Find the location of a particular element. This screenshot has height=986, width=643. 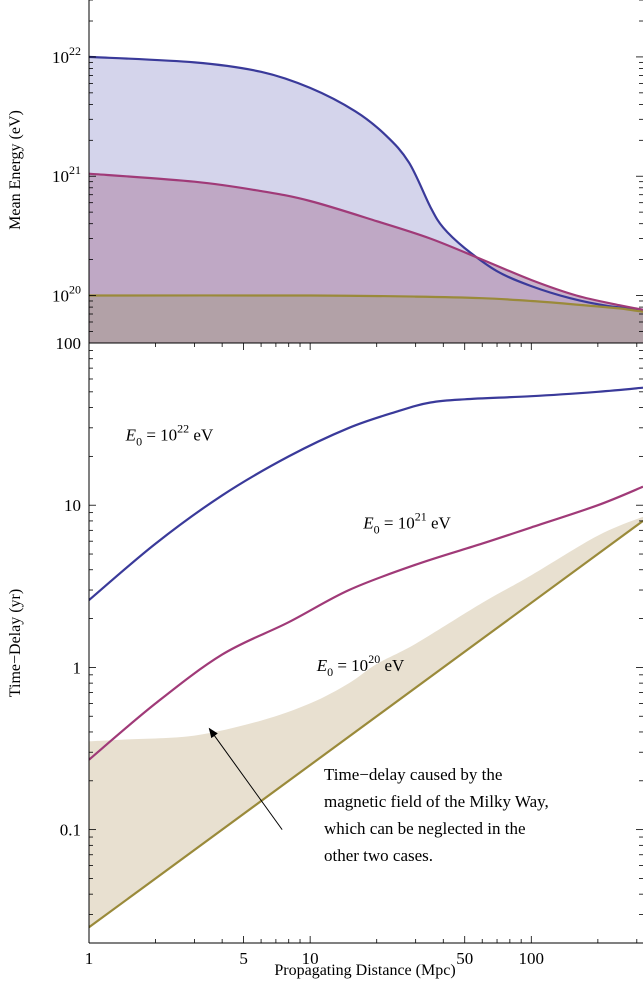

annotation-line: magnetic field of the Milky Way, is located at coordinates (436, 801).